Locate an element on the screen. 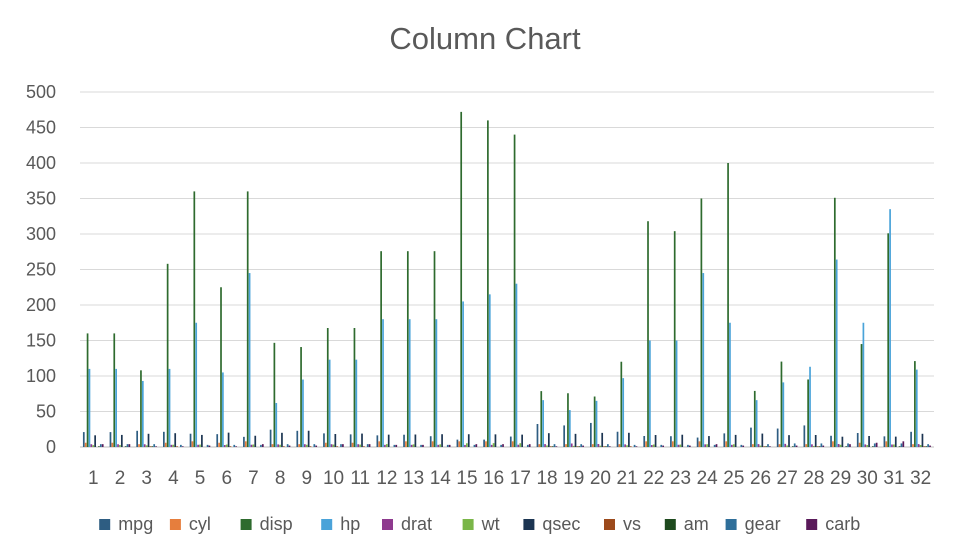 This screenshot has width=964, height=560. x-tick-label: 17 is located at coordinates (520, 478).